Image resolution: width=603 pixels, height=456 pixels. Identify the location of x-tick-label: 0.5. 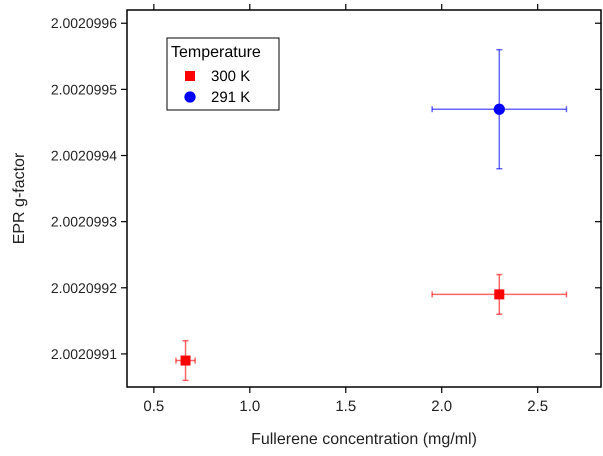
(153, 406).